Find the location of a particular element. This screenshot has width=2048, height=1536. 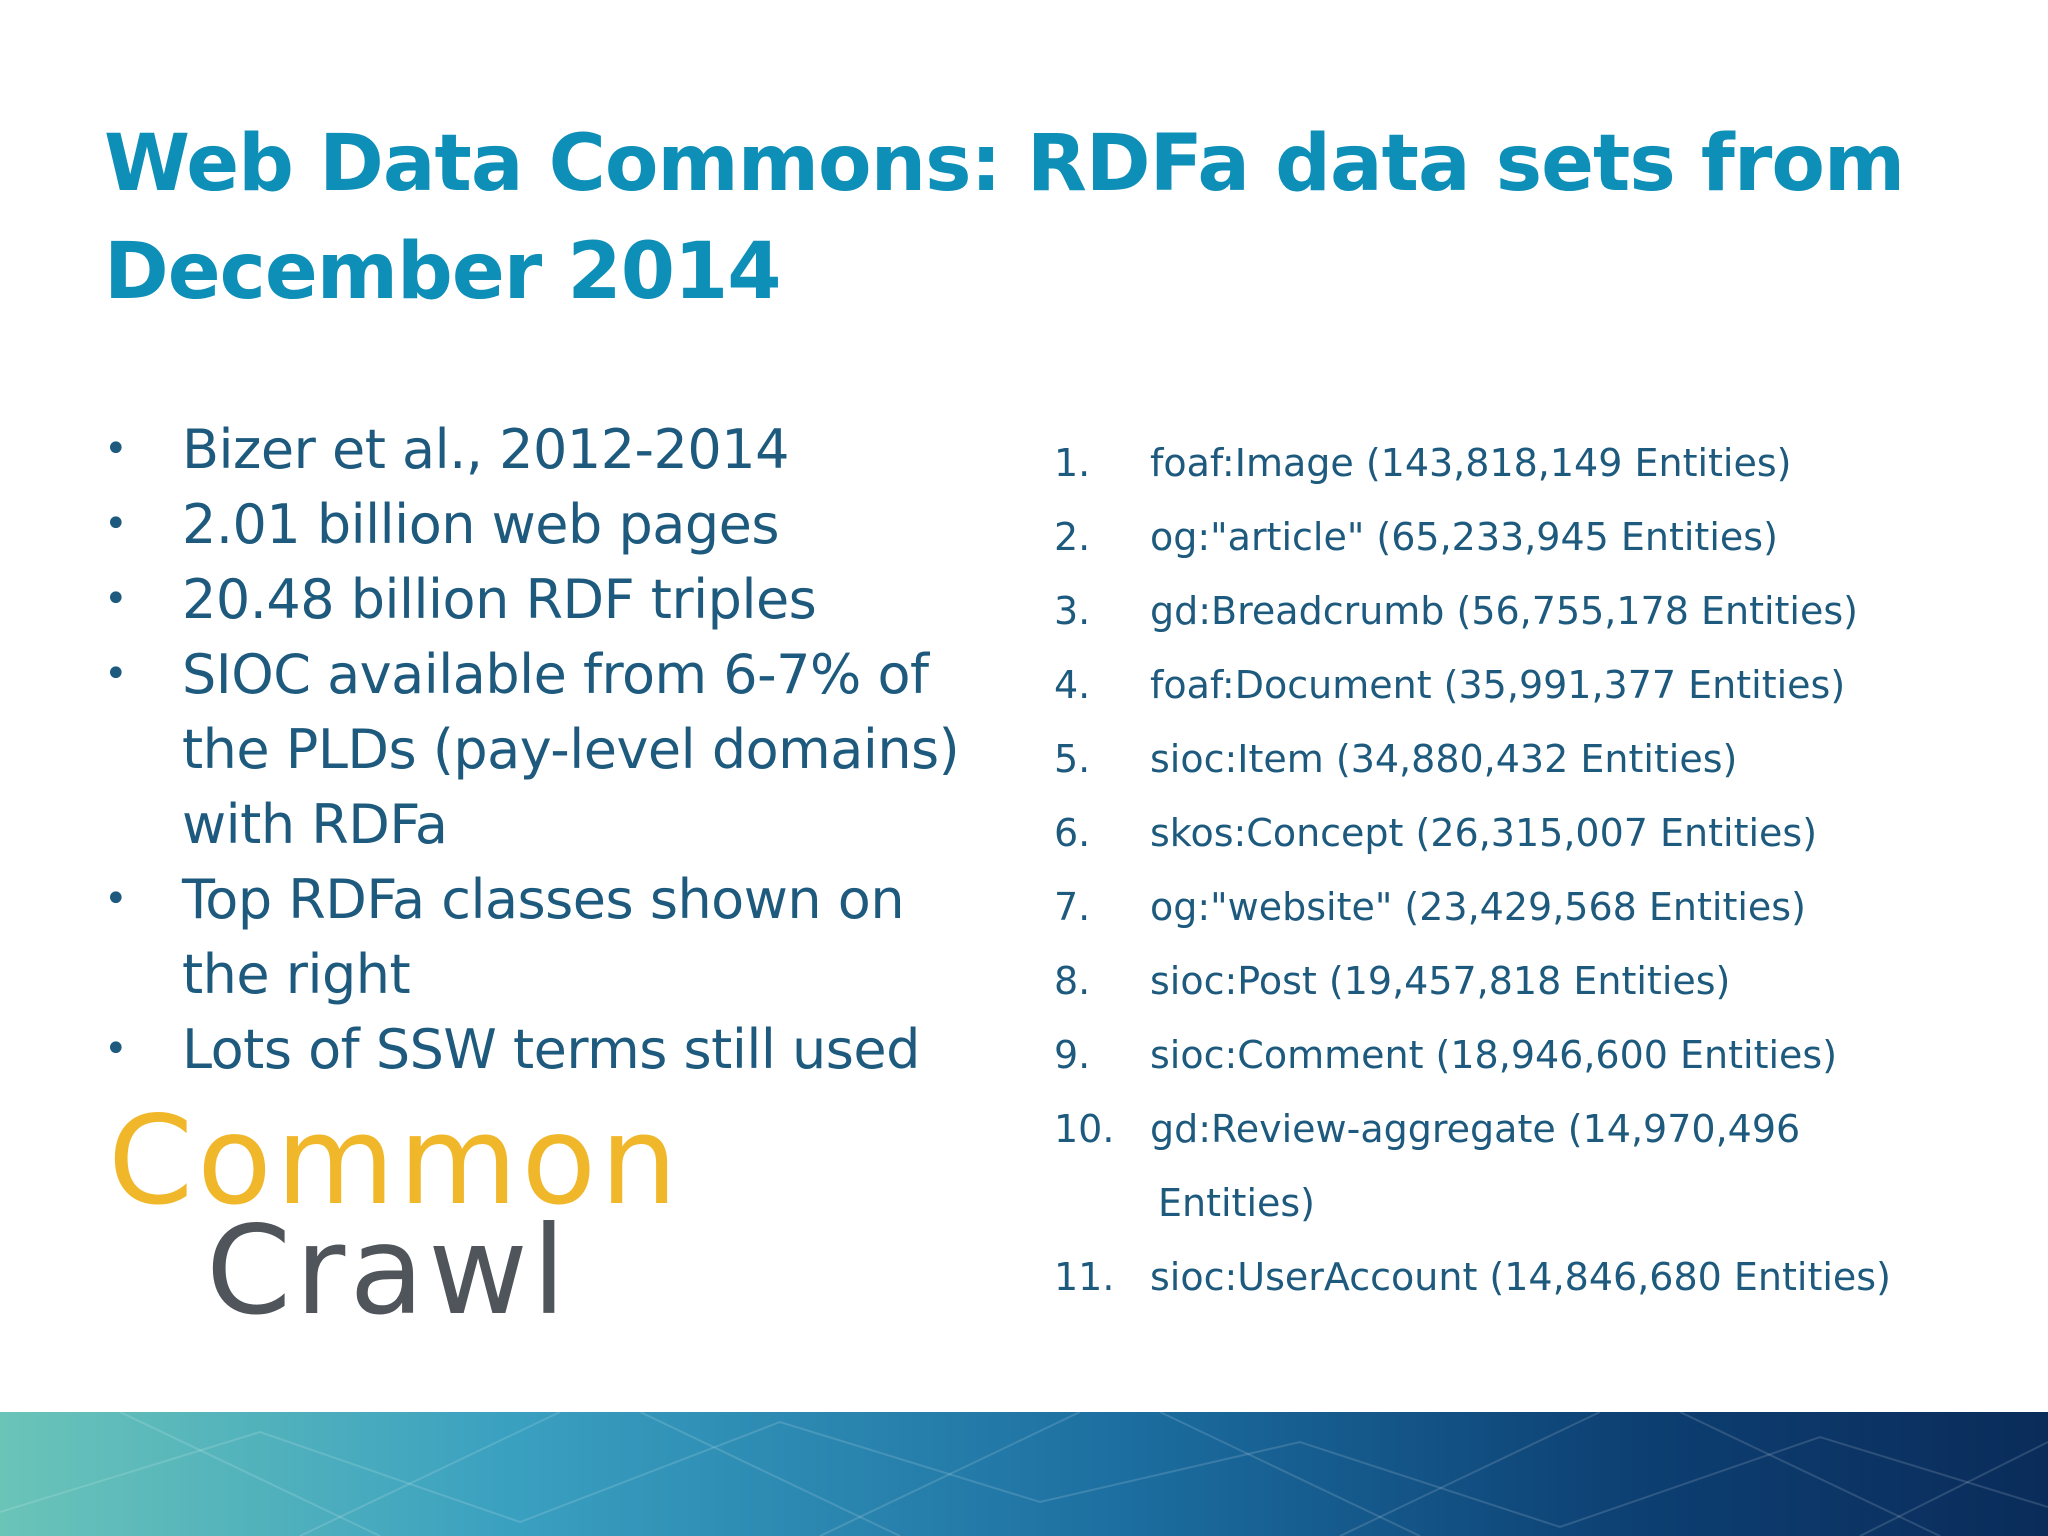

bullet-text: Lots of SSW terms still used is located at coordinates (551, 1049).